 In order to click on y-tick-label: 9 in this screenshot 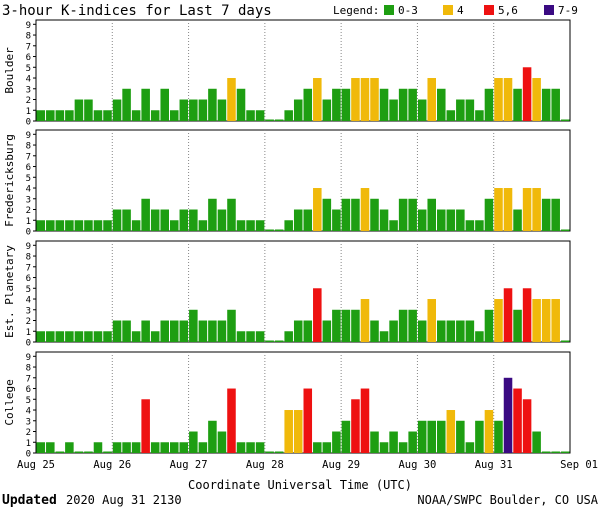, I will do `click(28, 358)`.